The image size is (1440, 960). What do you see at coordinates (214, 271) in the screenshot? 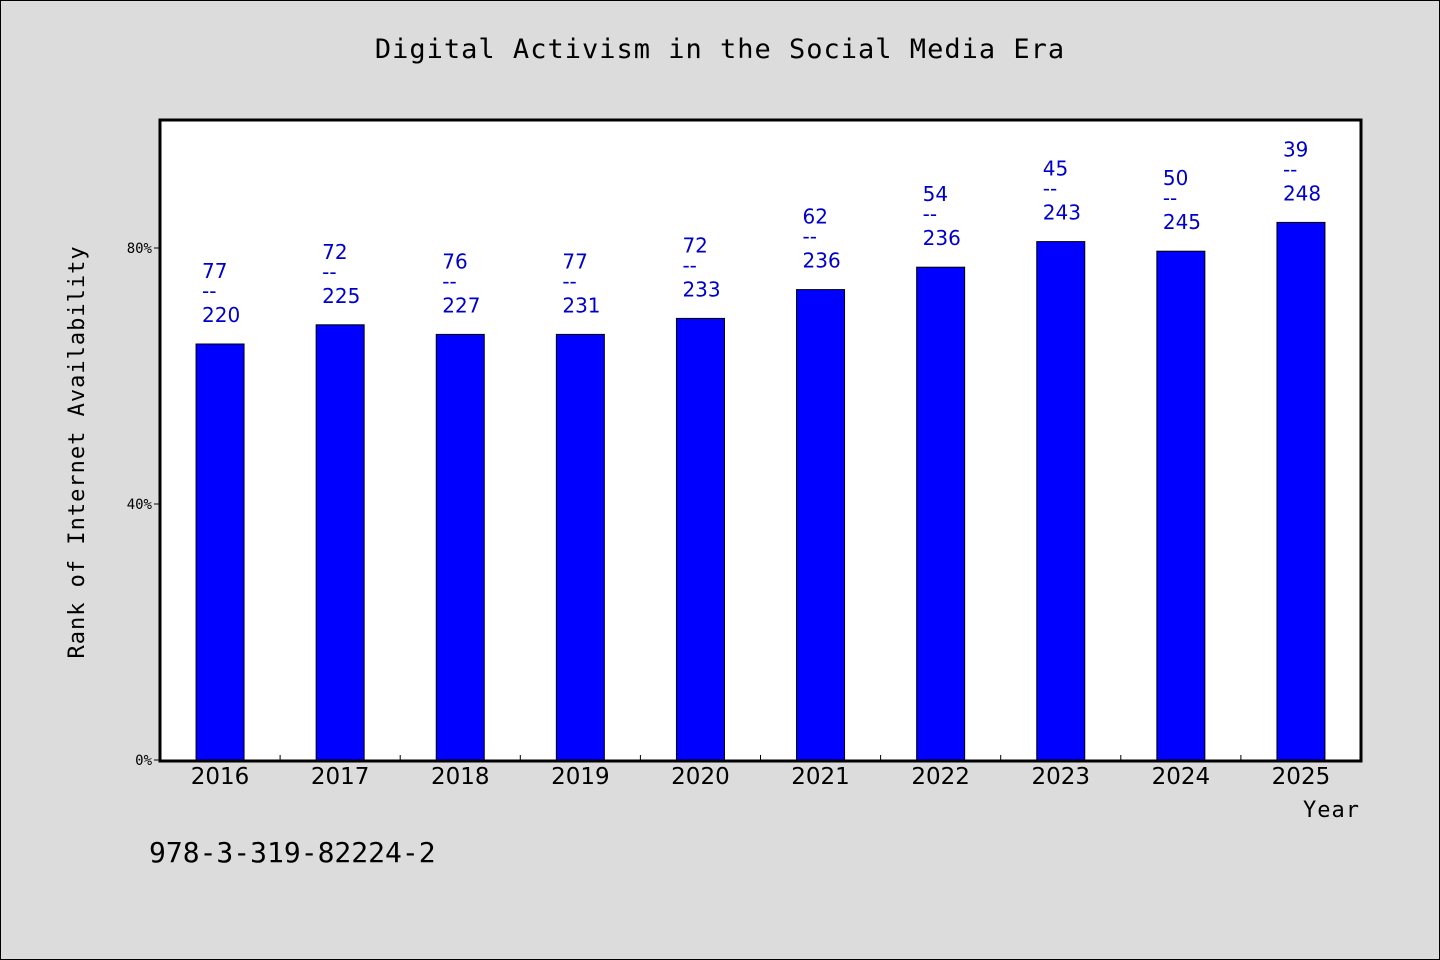
I see `data-label-top-2016: 77` at bounding box center [214, 271].